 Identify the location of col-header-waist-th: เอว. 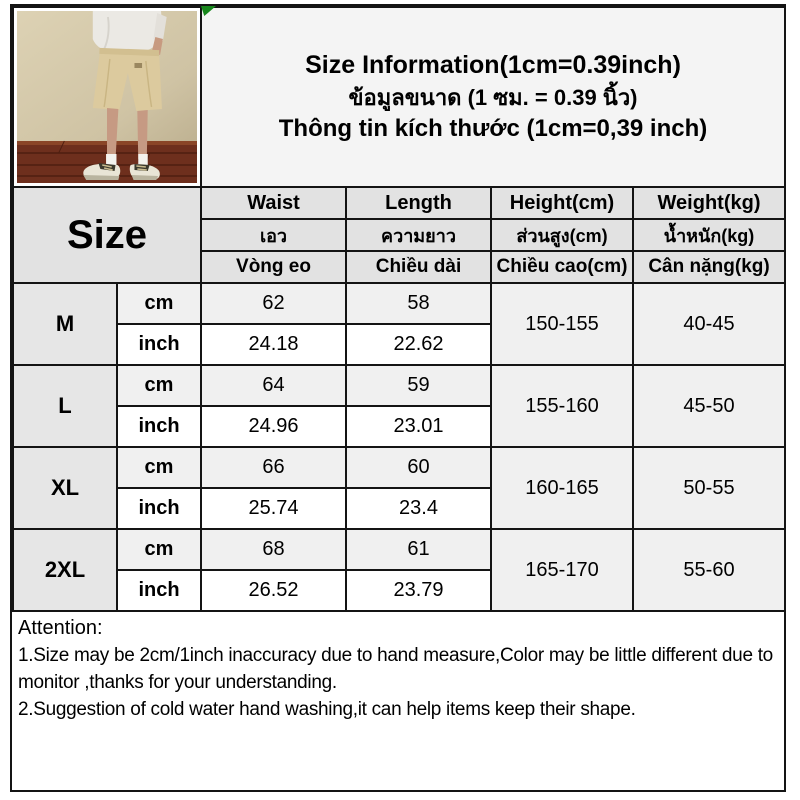
(273, 235).